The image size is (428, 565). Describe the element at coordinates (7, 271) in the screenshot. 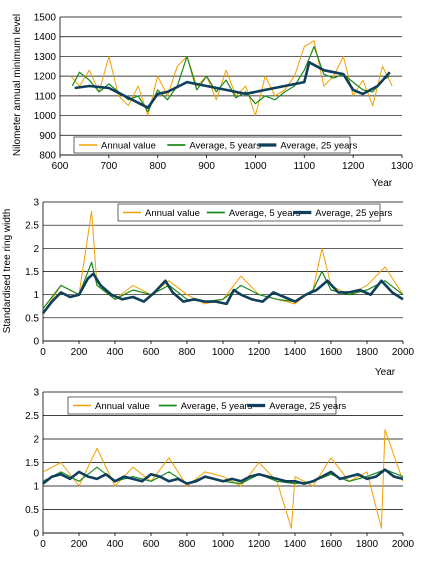

I see `y-axis-title: Standardised tree ring width` at that location.